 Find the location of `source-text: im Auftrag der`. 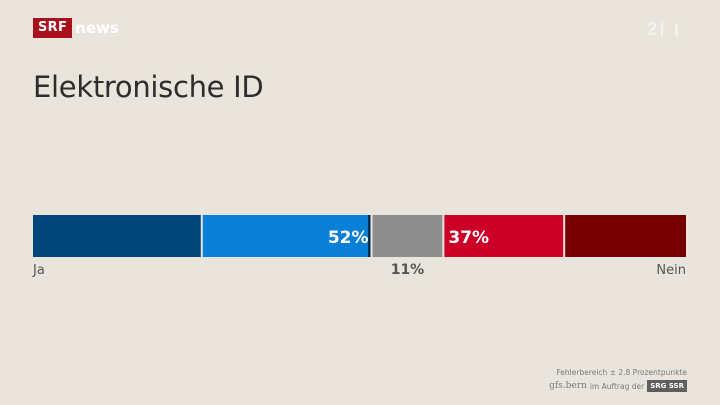

source-text: im Auftrag der is located at coordinates (617, 386).